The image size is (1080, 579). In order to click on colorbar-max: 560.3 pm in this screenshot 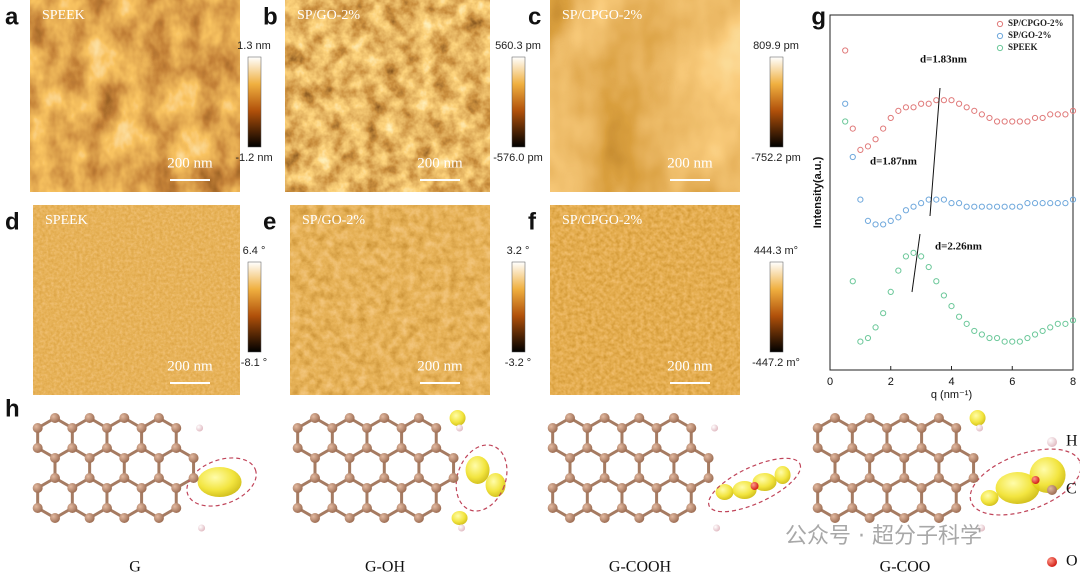, I will do `click(518, 46)`.